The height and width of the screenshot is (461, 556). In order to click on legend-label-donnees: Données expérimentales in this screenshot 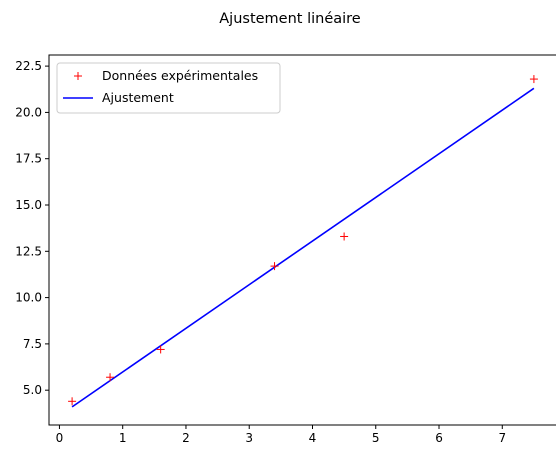, I will do `click(180, 75)`.